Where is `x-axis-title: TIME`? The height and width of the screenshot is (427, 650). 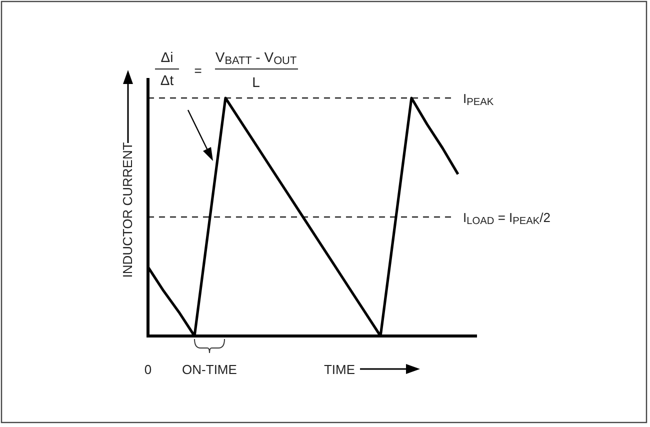 x-axis-title: TIME is located at coordinates (340, 369).